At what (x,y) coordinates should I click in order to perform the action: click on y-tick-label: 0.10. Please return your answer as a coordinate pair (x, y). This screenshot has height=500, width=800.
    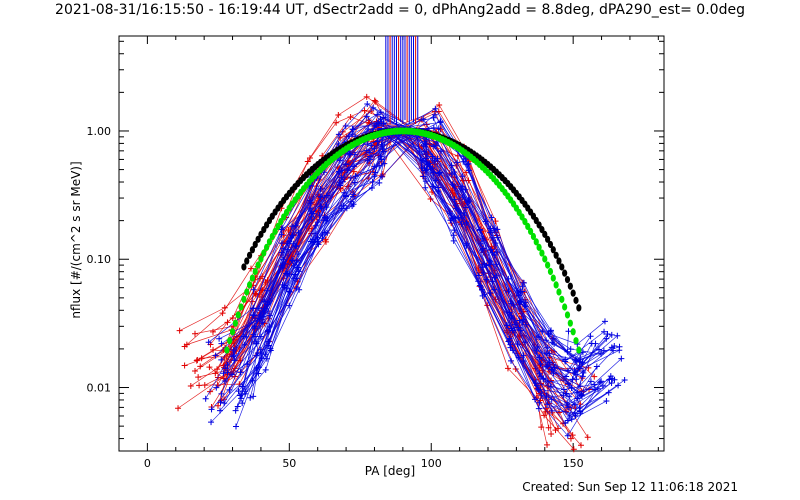
    Looking at the image, I should click on (99, 259).